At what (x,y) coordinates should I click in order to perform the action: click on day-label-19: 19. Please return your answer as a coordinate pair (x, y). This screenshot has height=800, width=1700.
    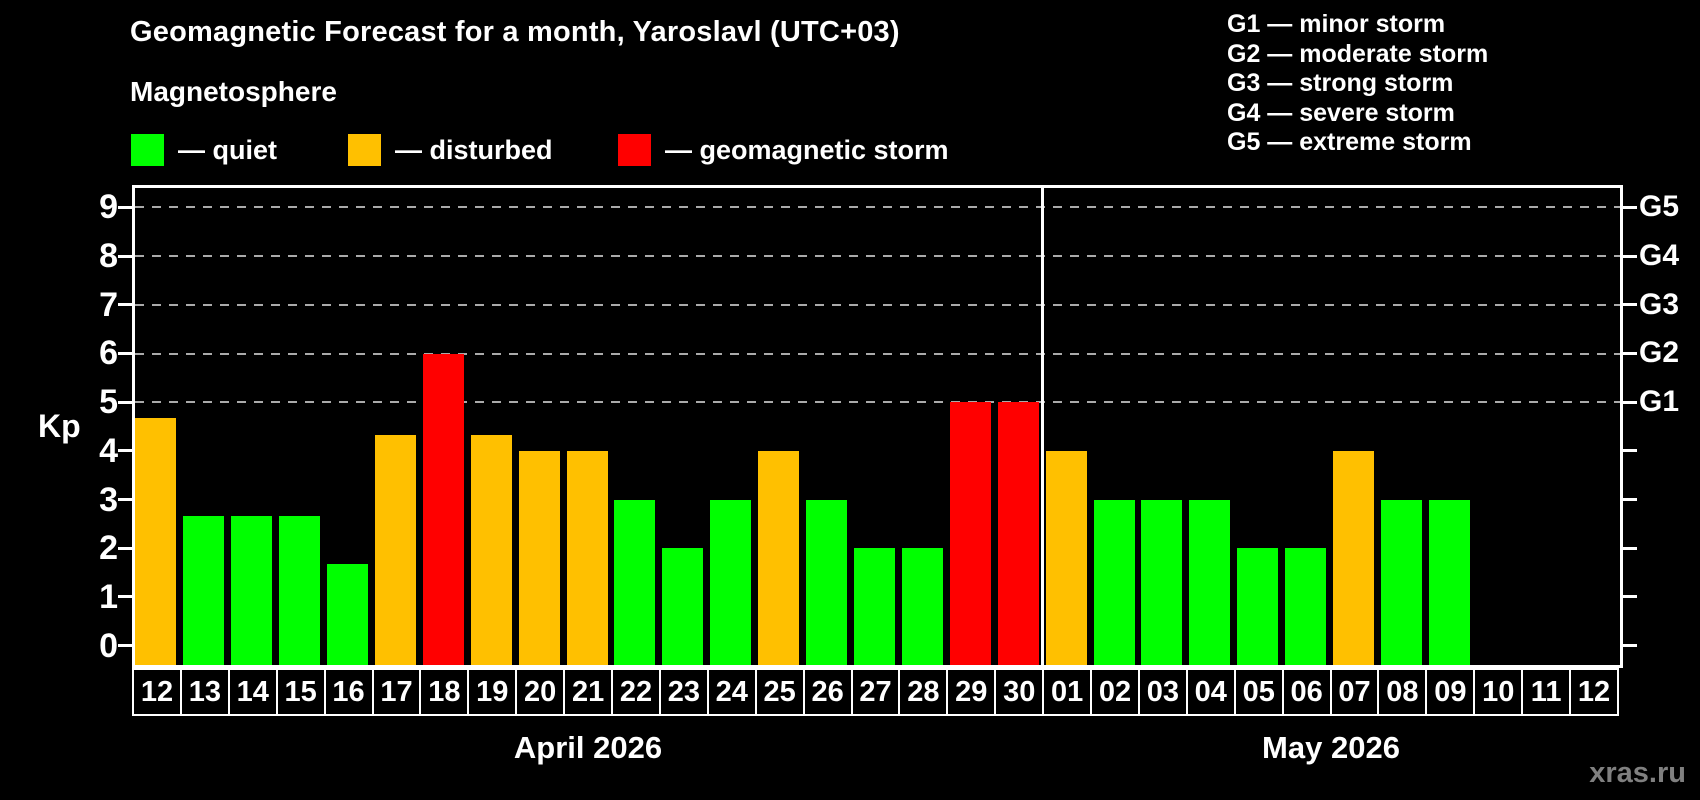
    Looking at the image, I should click on (492, 692).